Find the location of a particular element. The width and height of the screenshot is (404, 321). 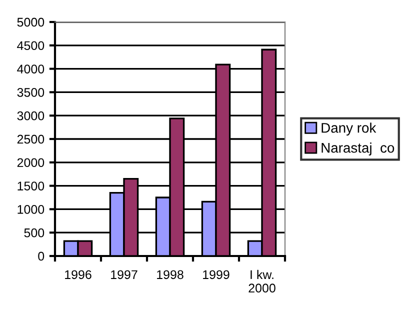

y-tick-label: 2000 is located at coordinates (30, 163).